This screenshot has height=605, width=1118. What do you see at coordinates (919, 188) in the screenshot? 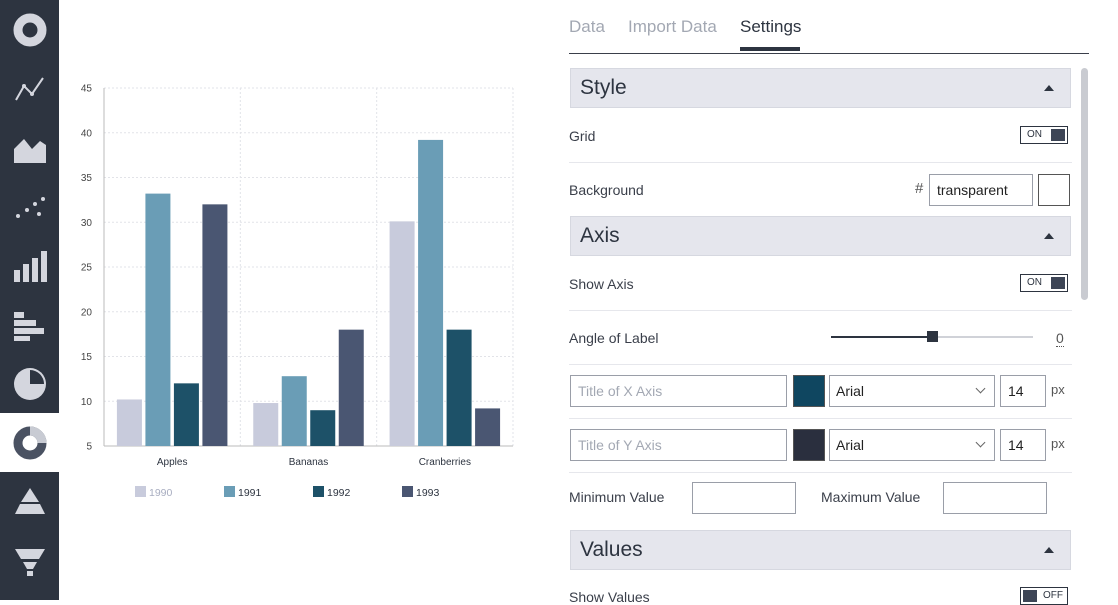
I see `hash-symbol: #` at bounding box center [919, 188].